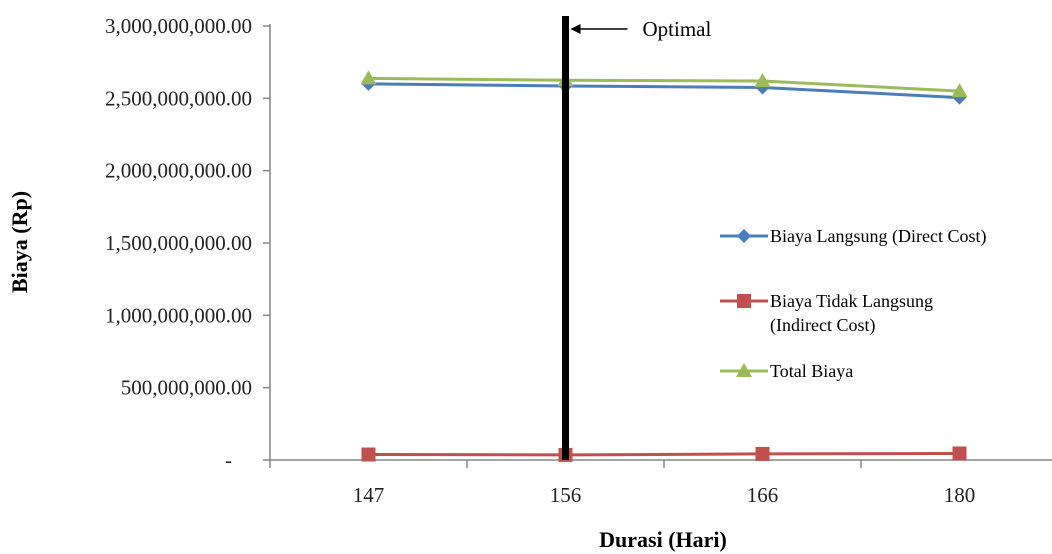 The height and width of the screenshot is (554, 1052). I want to click on optimal-arrow-head, so click(575, 29).